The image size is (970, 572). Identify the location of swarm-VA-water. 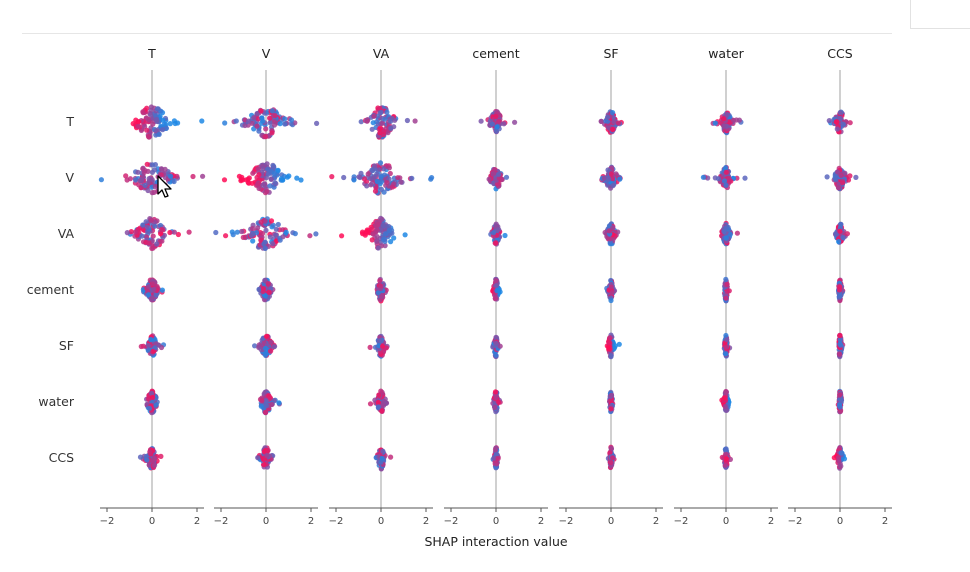
(730, 233).